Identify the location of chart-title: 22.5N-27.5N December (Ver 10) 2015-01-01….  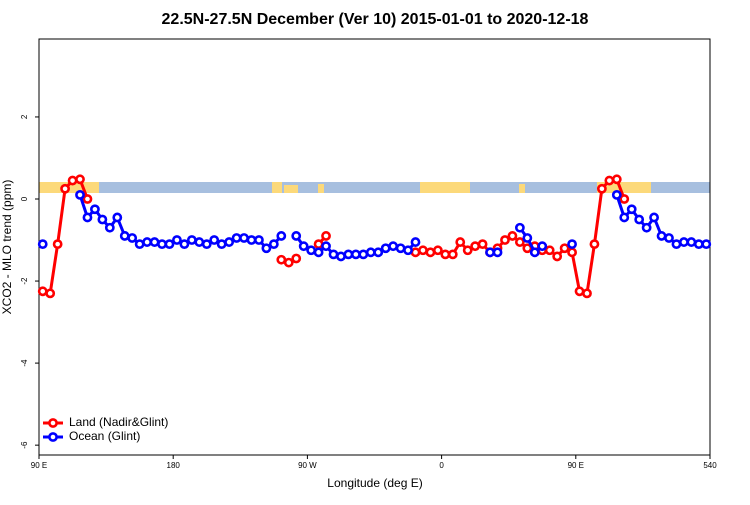
(375, 19).